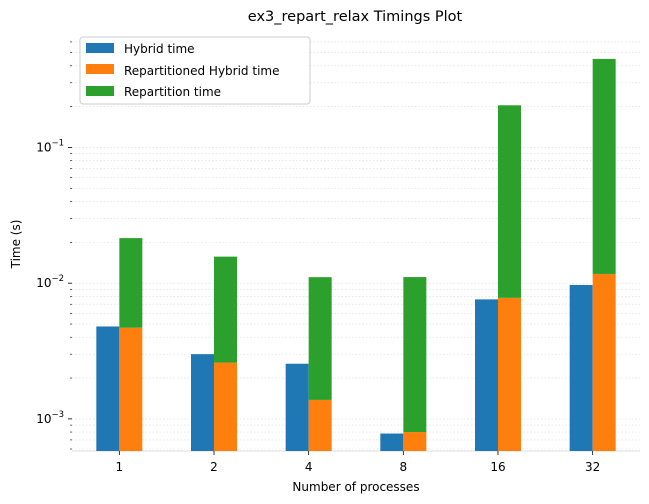 The height and width of the screenshot is (504, 649). Describe the element at coordinates (120, 467) in the screenshot. I see `x-tick-label: 1` at that location.